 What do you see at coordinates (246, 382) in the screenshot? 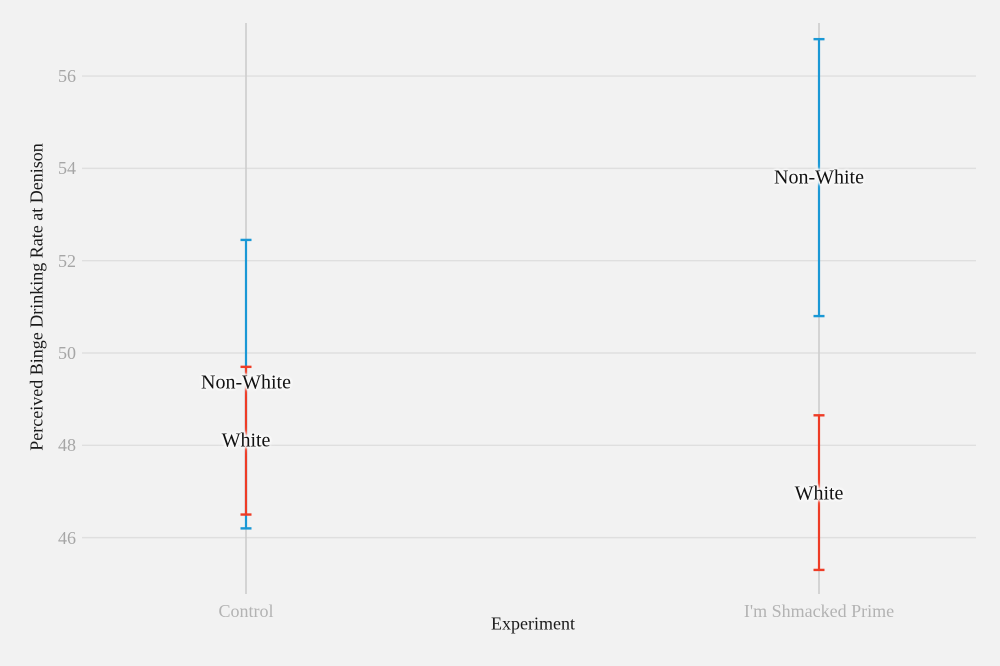
I see `series-label-non-white-control: Non-White` at bounding box center [246, 382].